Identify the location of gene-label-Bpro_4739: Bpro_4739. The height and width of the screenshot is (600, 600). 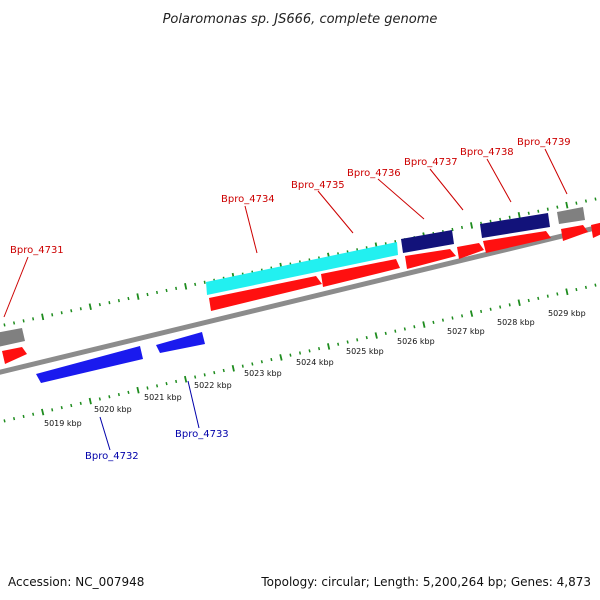
(544, 142).